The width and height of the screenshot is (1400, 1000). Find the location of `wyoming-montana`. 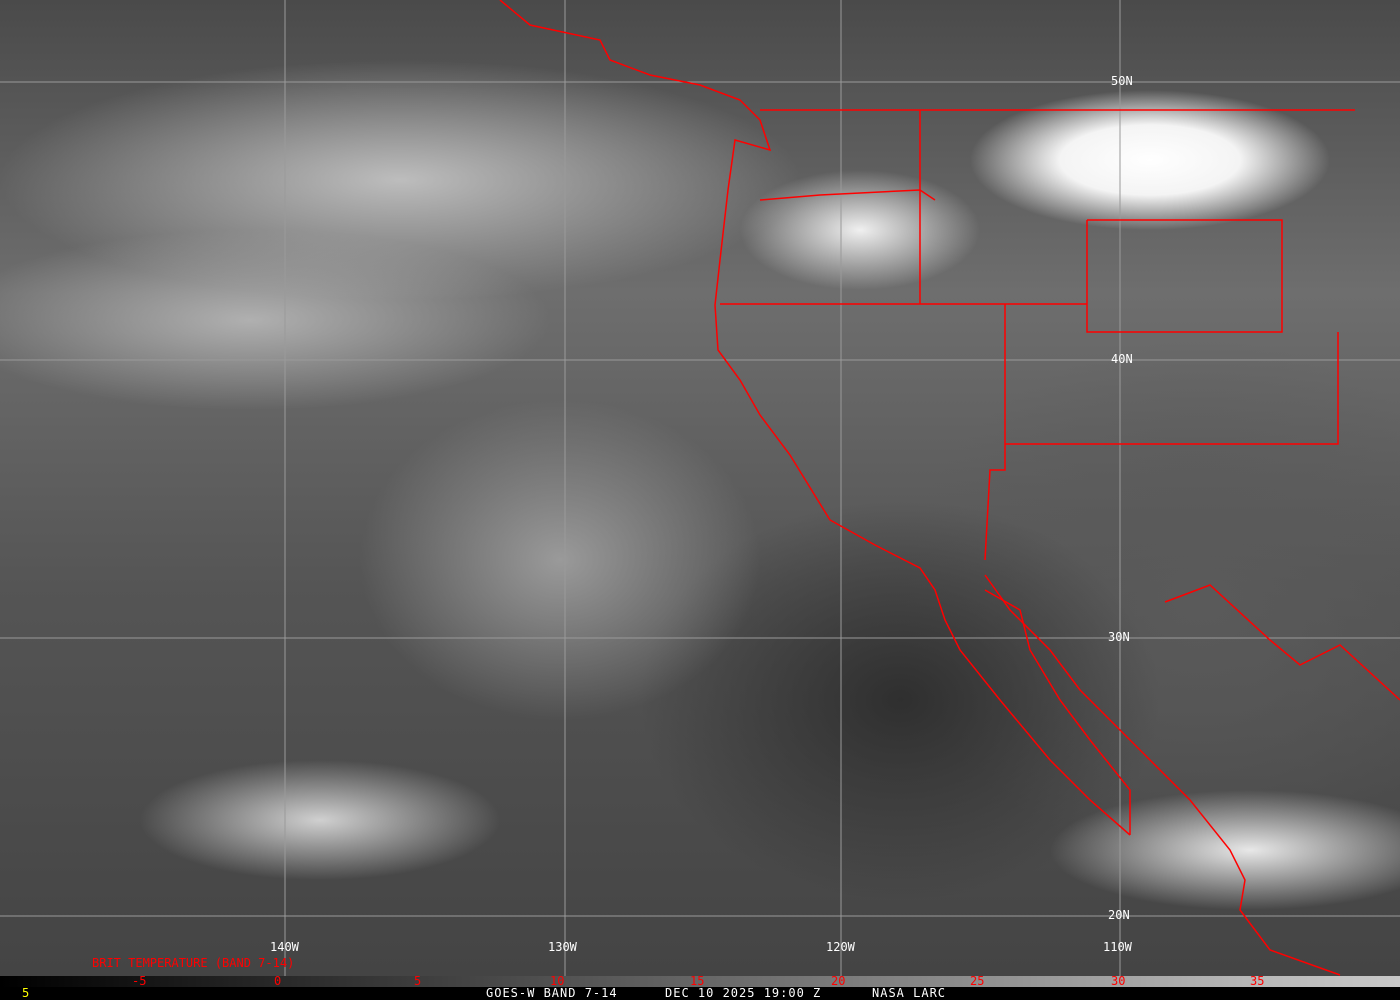

wyoming-montana is located at coordinates (1184, 276).